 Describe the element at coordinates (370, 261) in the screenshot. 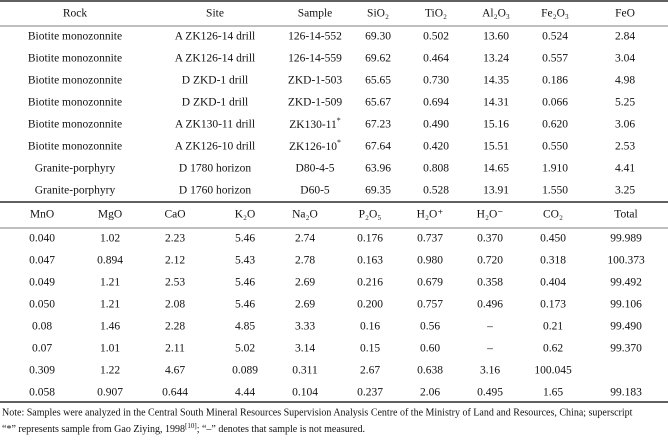

I see `cell: 0.163` at that location.